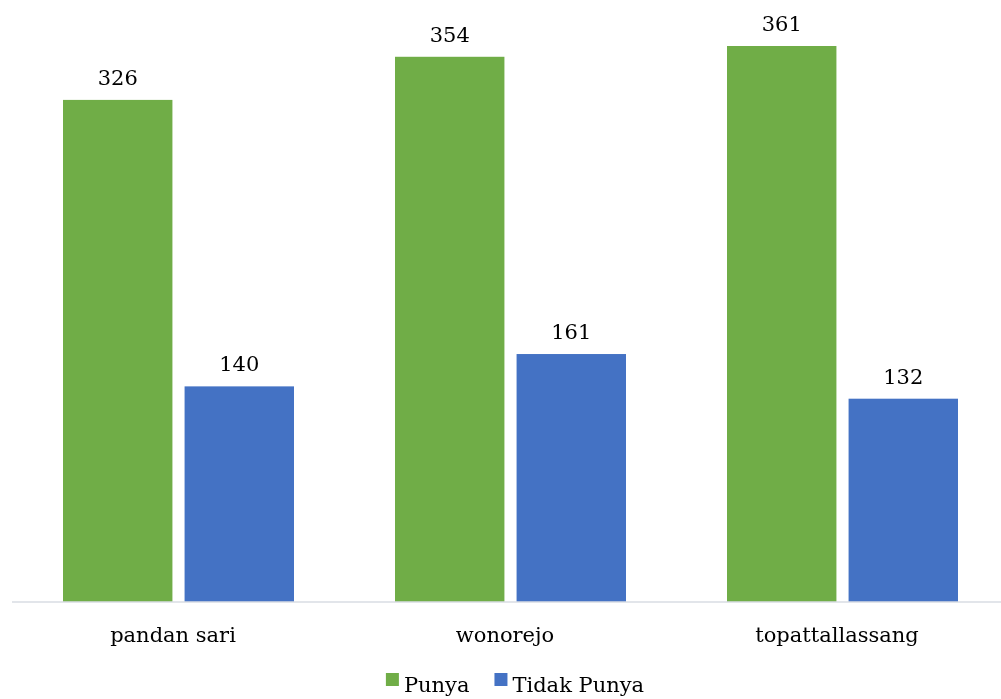 The height and width of the screenshot is (699, 1001). What do you see at coordinates (117, 77) in the screenshot?
I see `data-label: 326` at bounding box center [117, 77].